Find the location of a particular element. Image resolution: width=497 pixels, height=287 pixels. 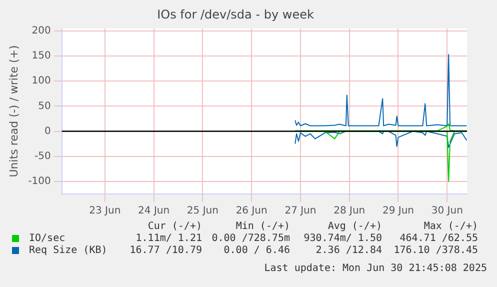

text: 464.71 /62.55 is located at coordinates (438, 238).